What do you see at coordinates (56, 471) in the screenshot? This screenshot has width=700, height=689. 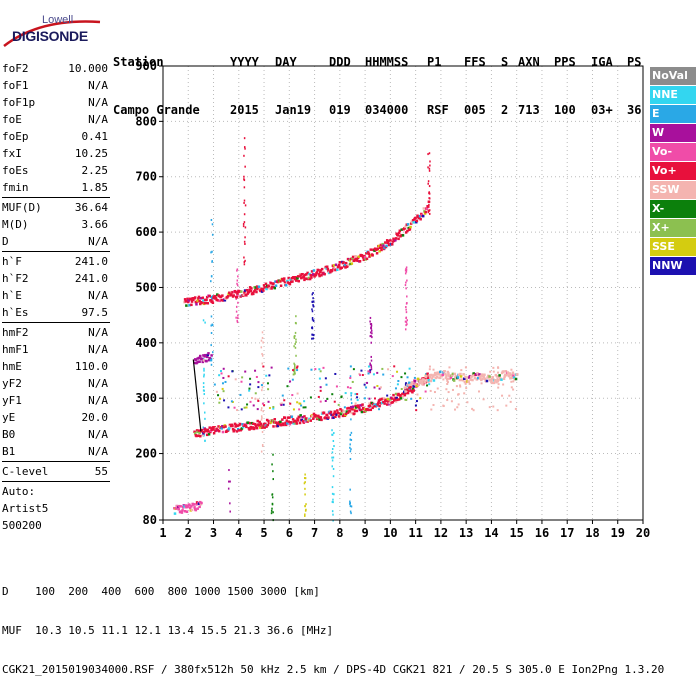 I see `param-row: C-level 55` at bounding box center [56, 471].